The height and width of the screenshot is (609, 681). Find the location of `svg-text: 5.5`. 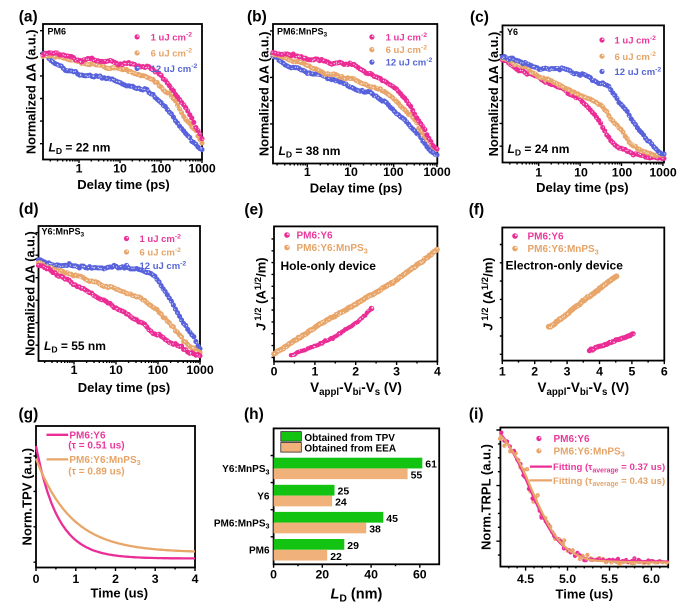

svg-text: 5.5 is located at coordinates (609, 579).